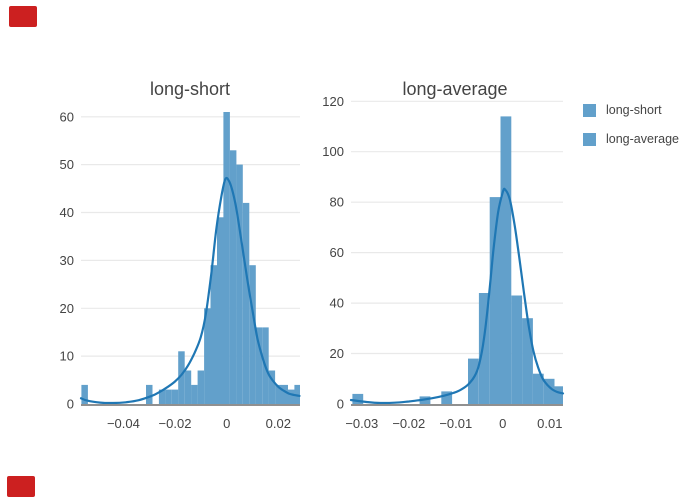  What do you see at coordinates (67, 164) in the screenshot?
I see `y-tick-label: 50` at bounding box center [67, 164].